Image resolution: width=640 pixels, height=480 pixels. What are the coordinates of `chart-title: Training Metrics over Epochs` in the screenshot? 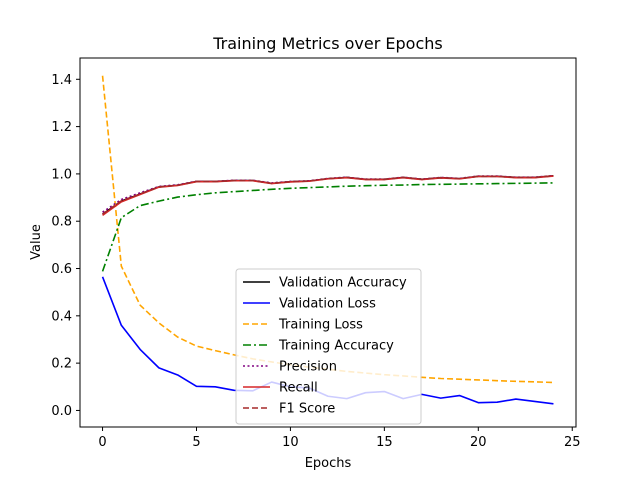 It's located at (327, 43).